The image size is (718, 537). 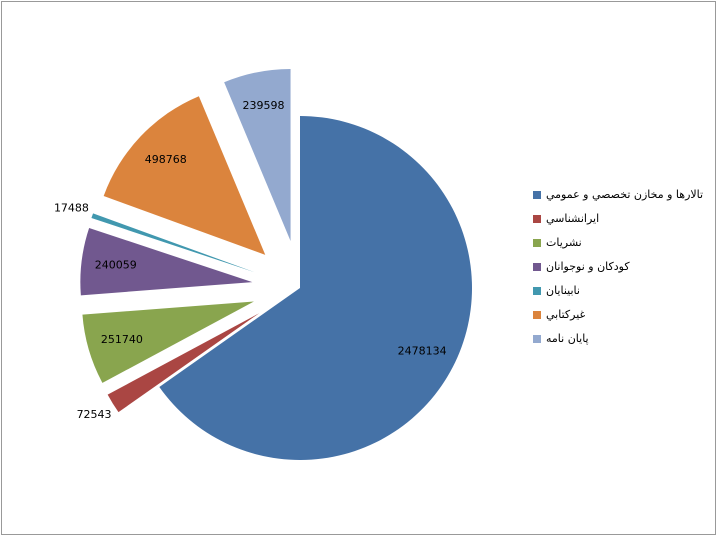 What do you see at coordinates (116, 264) in the screenshot?
I see `data-label: 240059` at bounding box center [116, 264].